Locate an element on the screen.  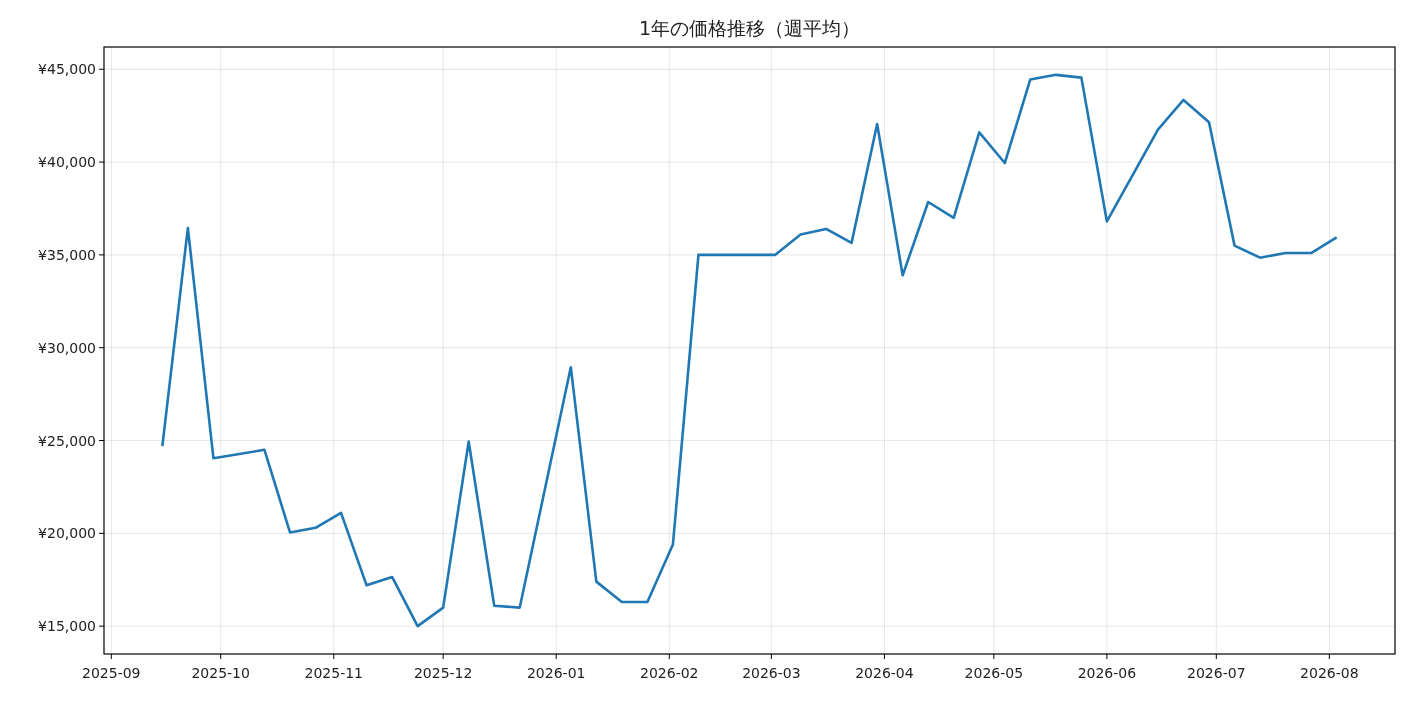
x-tick-label: 2026-04 is located at coordinates (884, 673).